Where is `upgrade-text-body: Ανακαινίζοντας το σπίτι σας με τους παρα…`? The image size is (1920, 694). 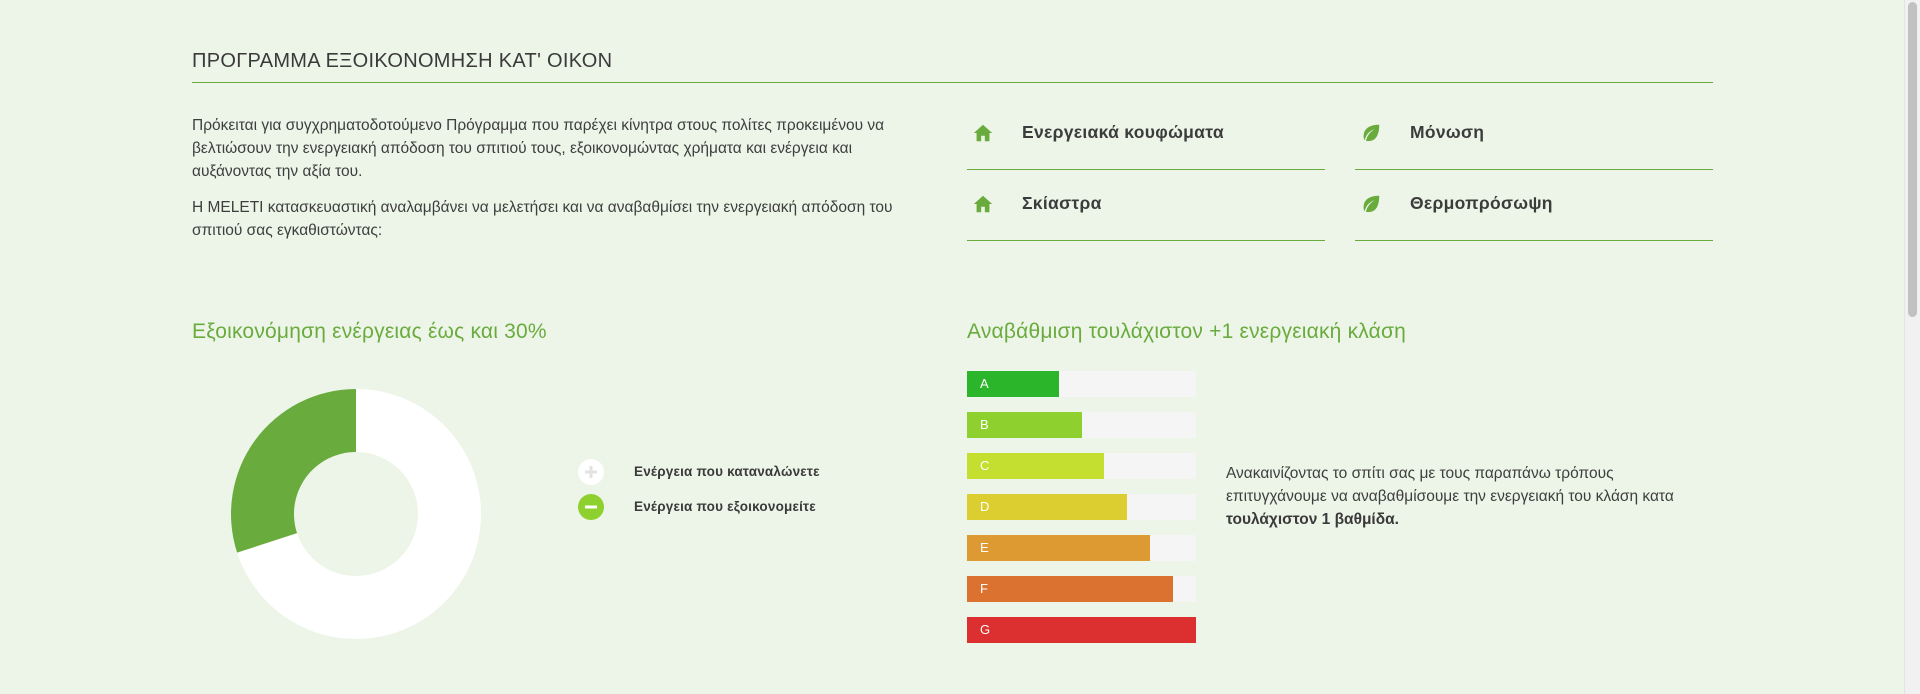 upgrade-text-body: Ανακαινίζοντας το σπίτι σας με τους παρα… is located at coordinates (1450, 485).